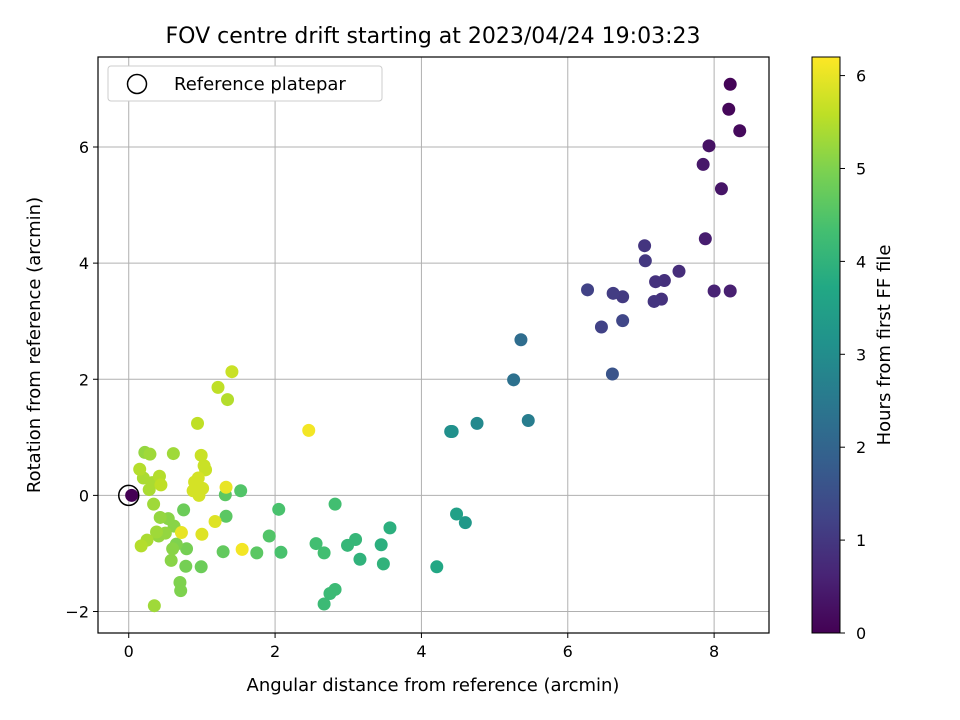 This screenshot has width=960, height=720. I want to click on x-tick-label: 6, so click(568, 651).